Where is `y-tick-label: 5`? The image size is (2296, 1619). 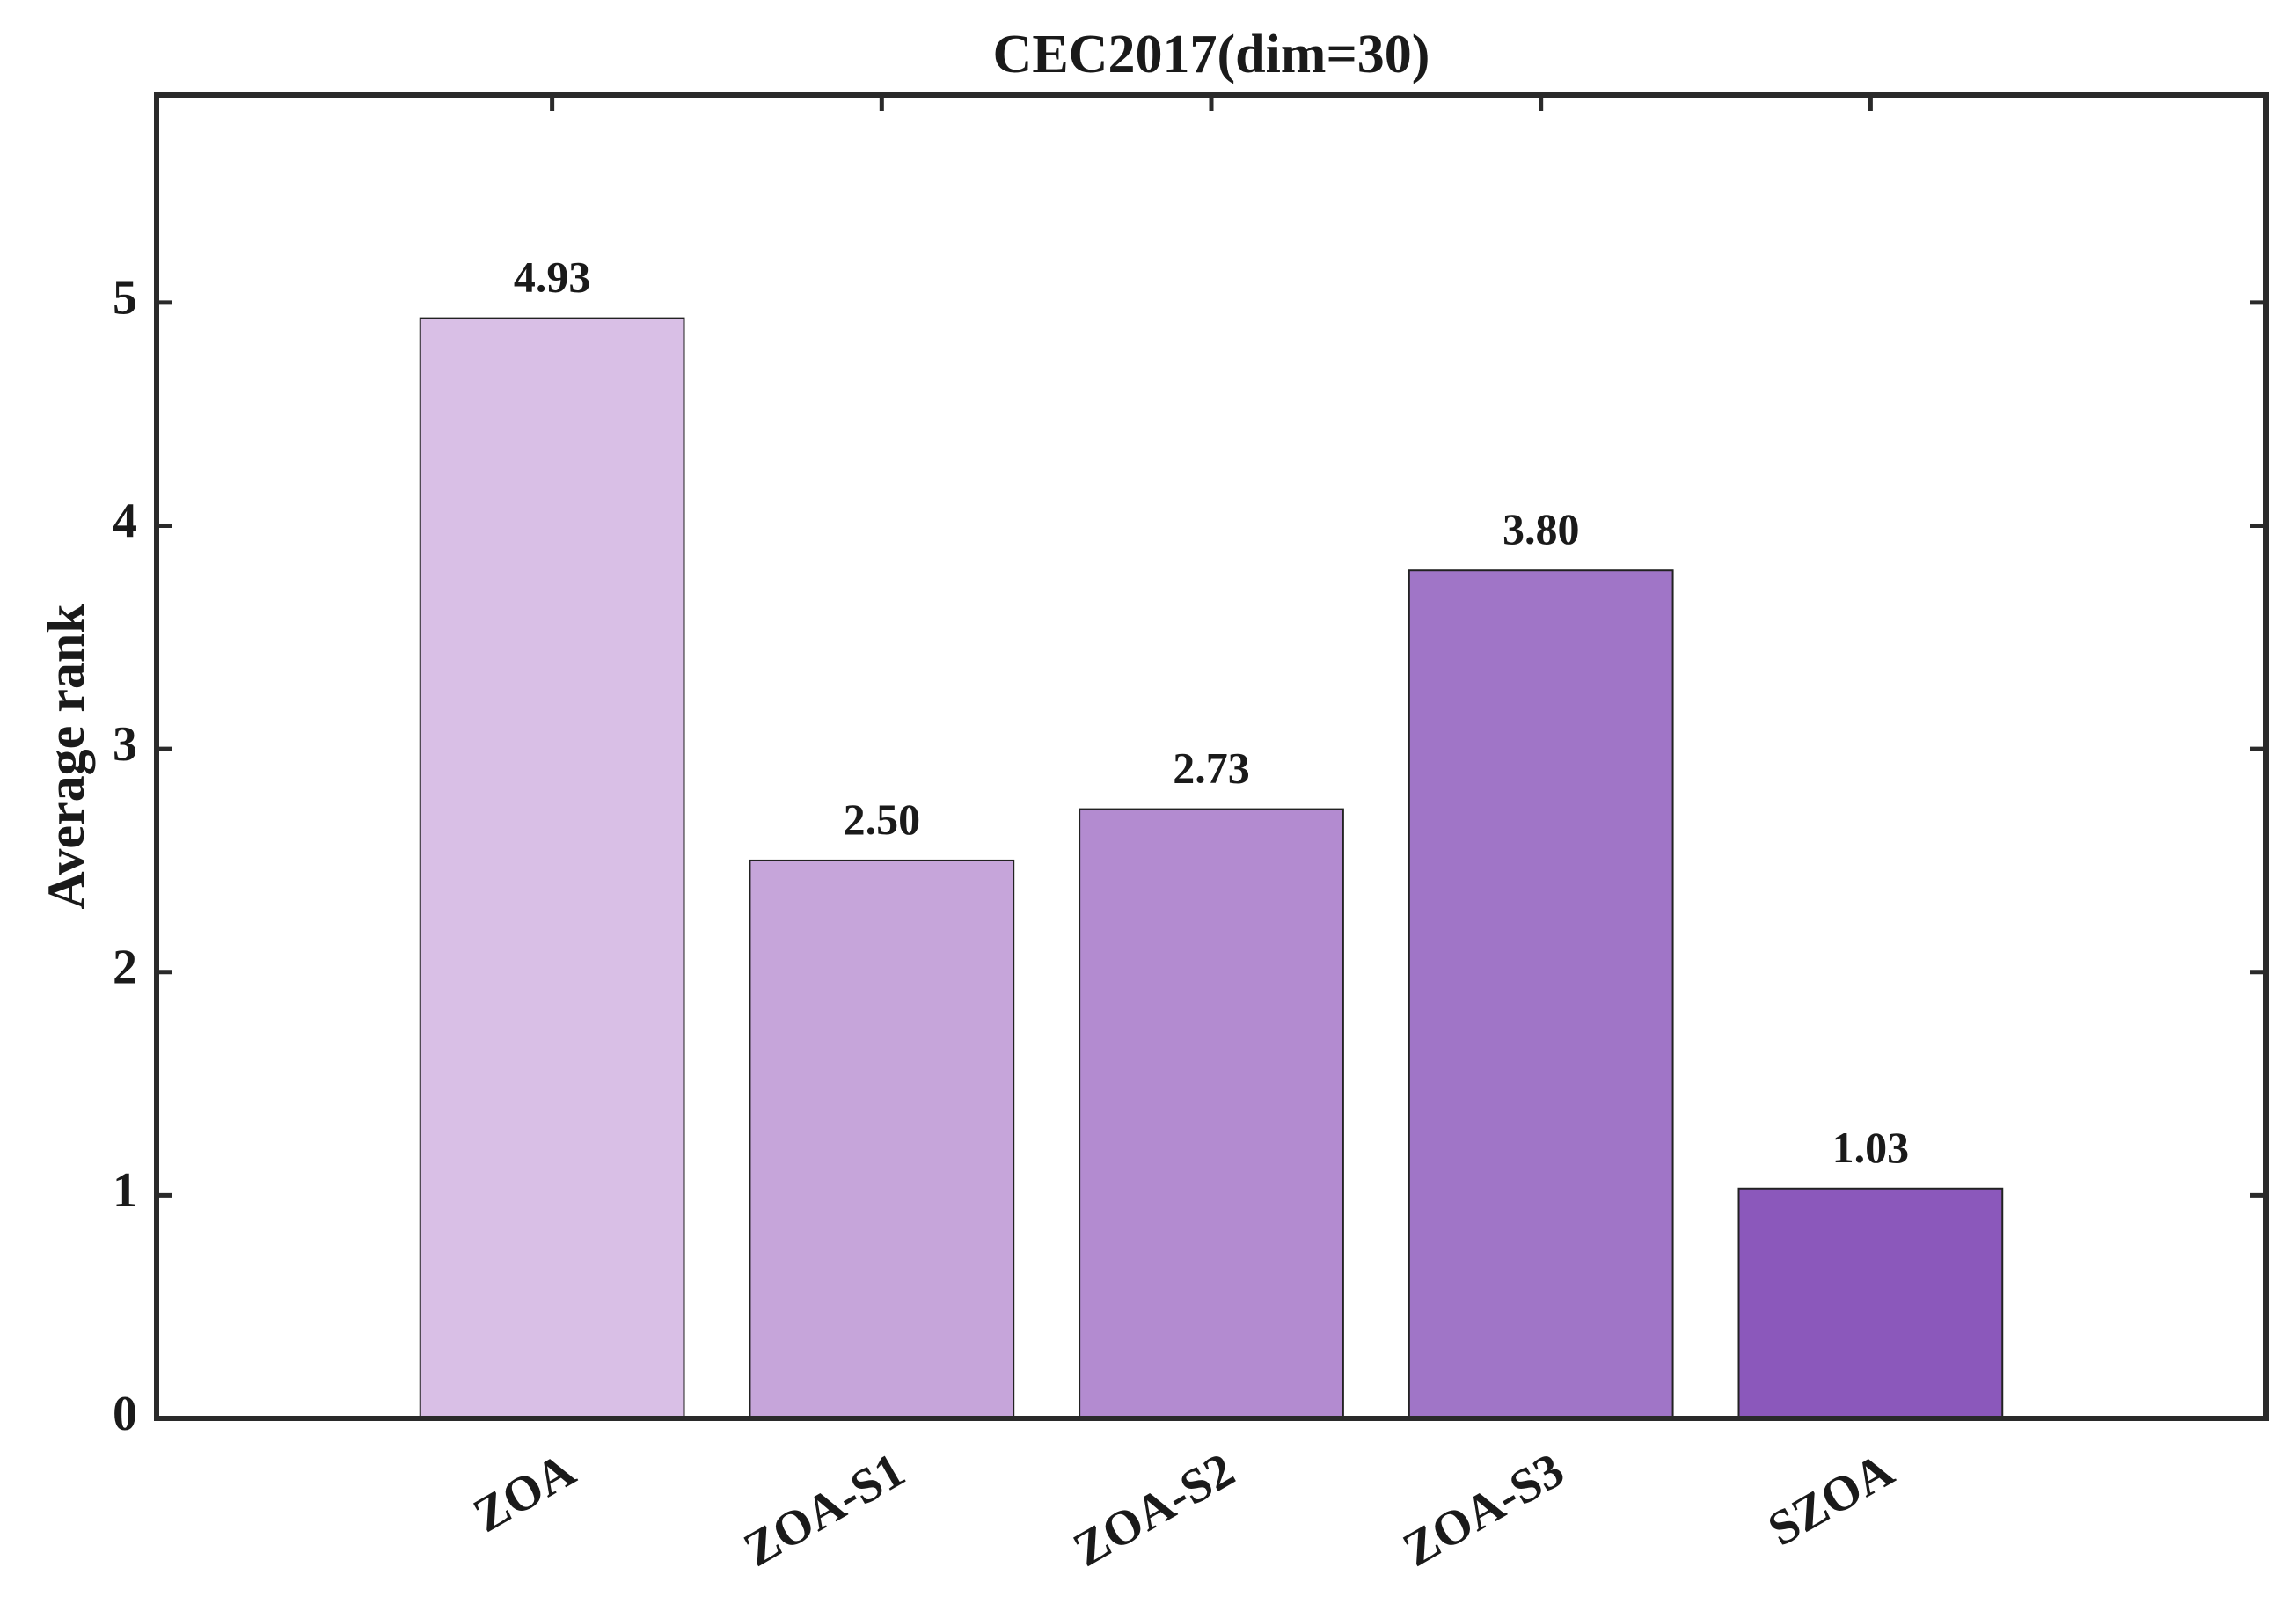
y-tick-label: 5 is located at coordinates (125, 298).